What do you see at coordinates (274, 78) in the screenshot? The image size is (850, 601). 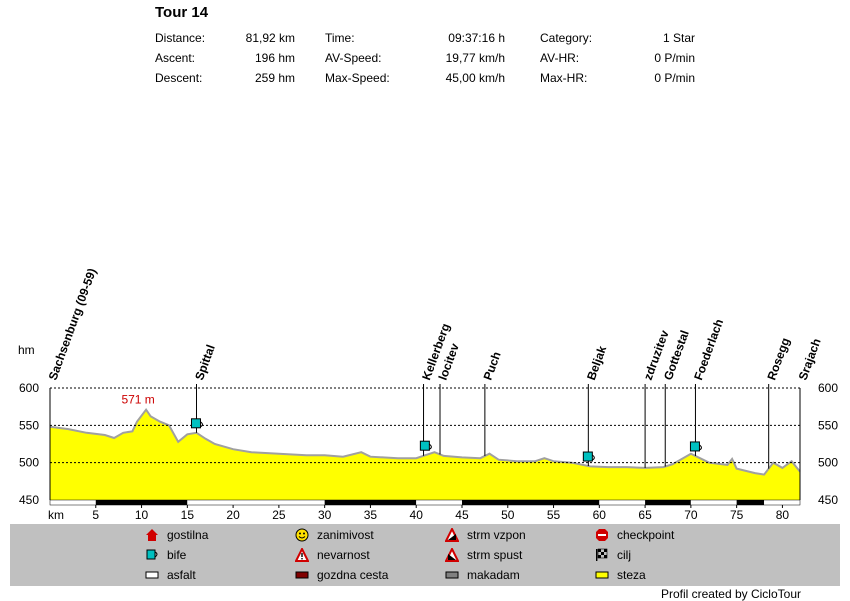 I see `stat-value: 259 hm` at bounding box center [274, 78].